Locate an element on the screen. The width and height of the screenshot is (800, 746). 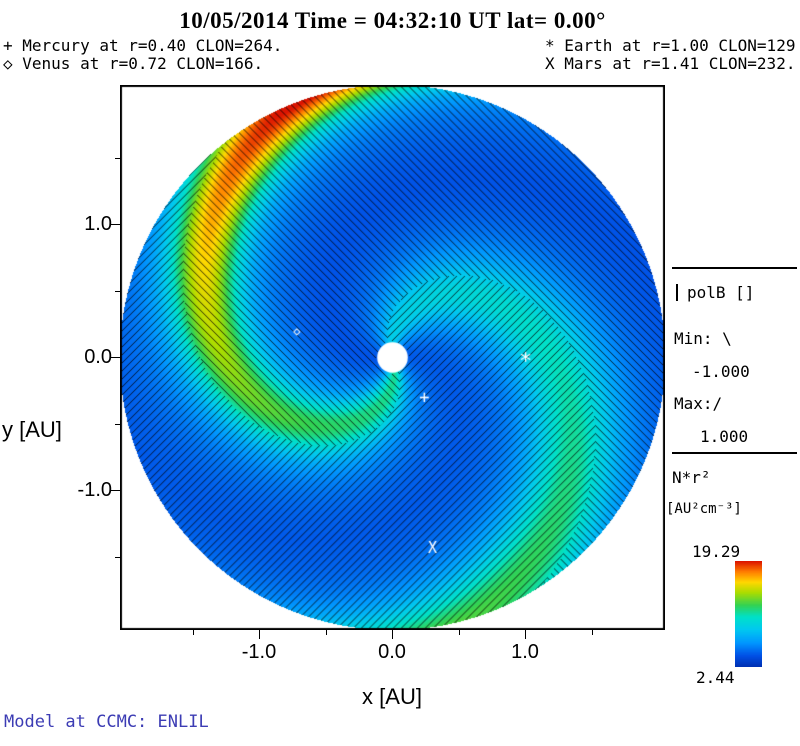
colorbar-units-label: [AU²cm⁻³] is located at coordinates (704, 509).